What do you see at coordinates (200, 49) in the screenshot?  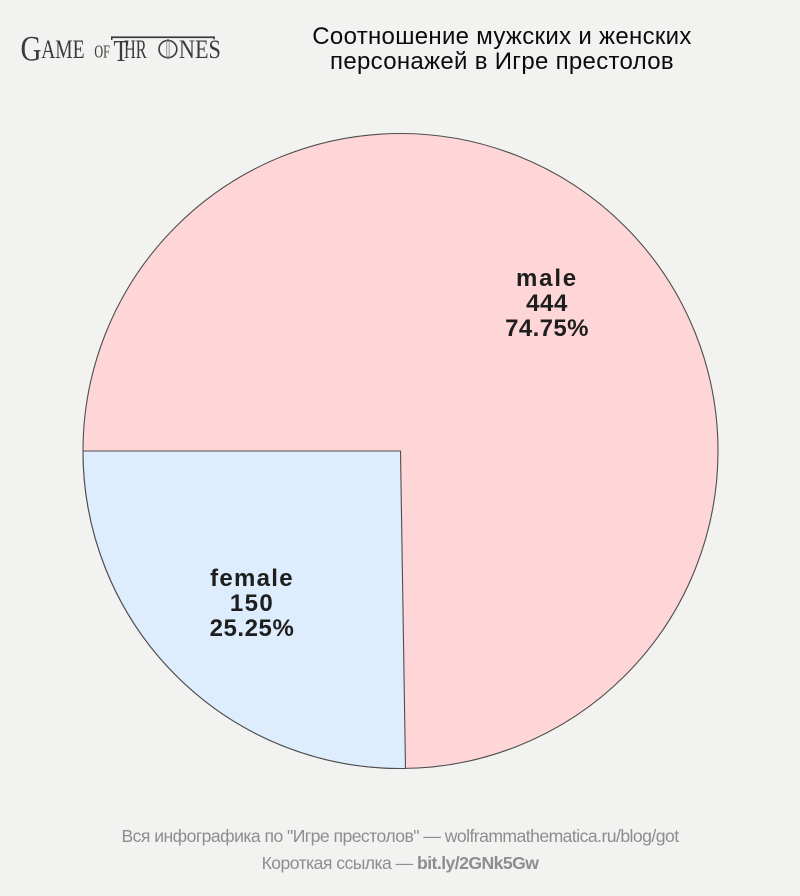 I see `svg-text: NES` at bounding box center [200, 49].